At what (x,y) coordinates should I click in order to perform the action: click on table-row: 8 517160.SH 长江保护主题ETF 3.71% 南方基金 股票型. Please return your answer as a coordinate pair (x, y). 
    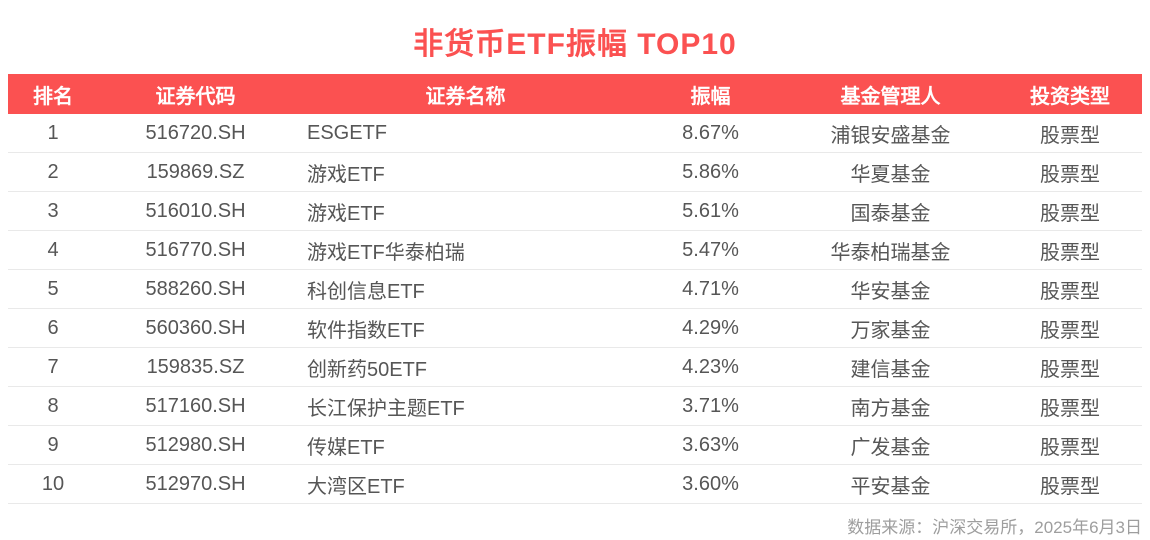
    Looking at the image, I should click on (575, 406).